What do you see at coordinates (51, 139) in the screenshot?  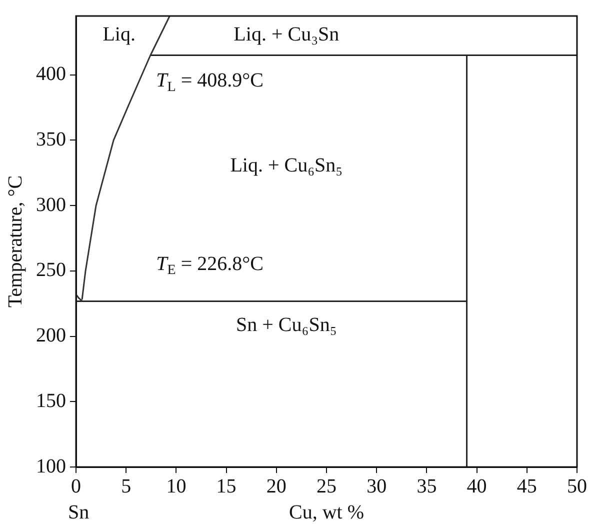 I see `y-tick-label: 350` at bounding box center [51, 139].